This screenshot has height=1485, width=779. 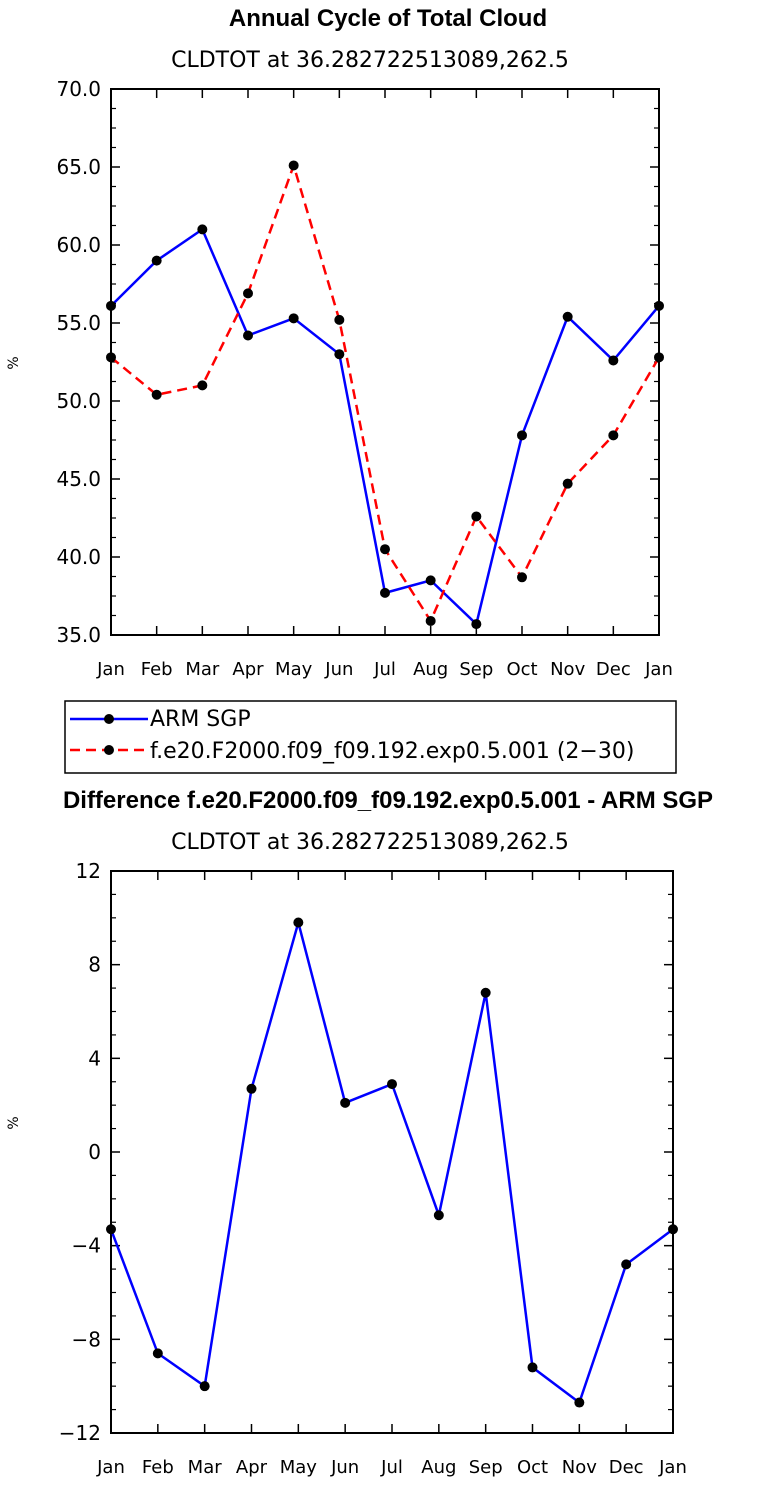 What do you see at coordinates (158, 1467) in the screenshot?
I see `bottom-xtick-label: Feb` at bounding box center [158, 1467].